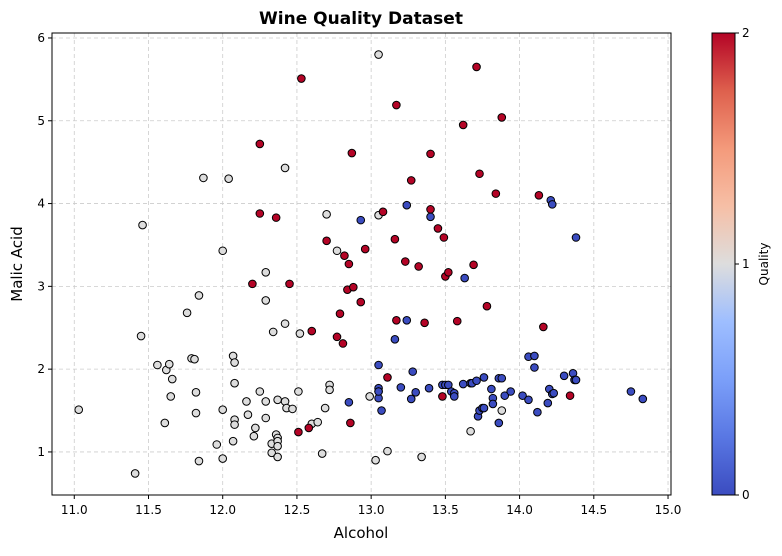 The height and width of the screenshot is (556, 782). Describe the element at coordinates (593, 510) in the screenshot. I see `x-tick-label: 14.5` at that location.